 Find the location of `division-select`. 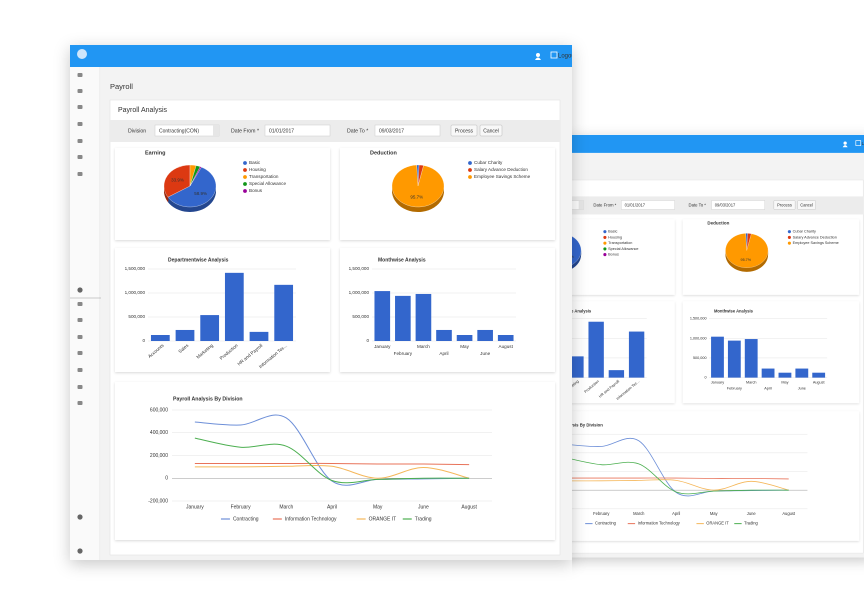

division-select is located at coordinates (557, 205).